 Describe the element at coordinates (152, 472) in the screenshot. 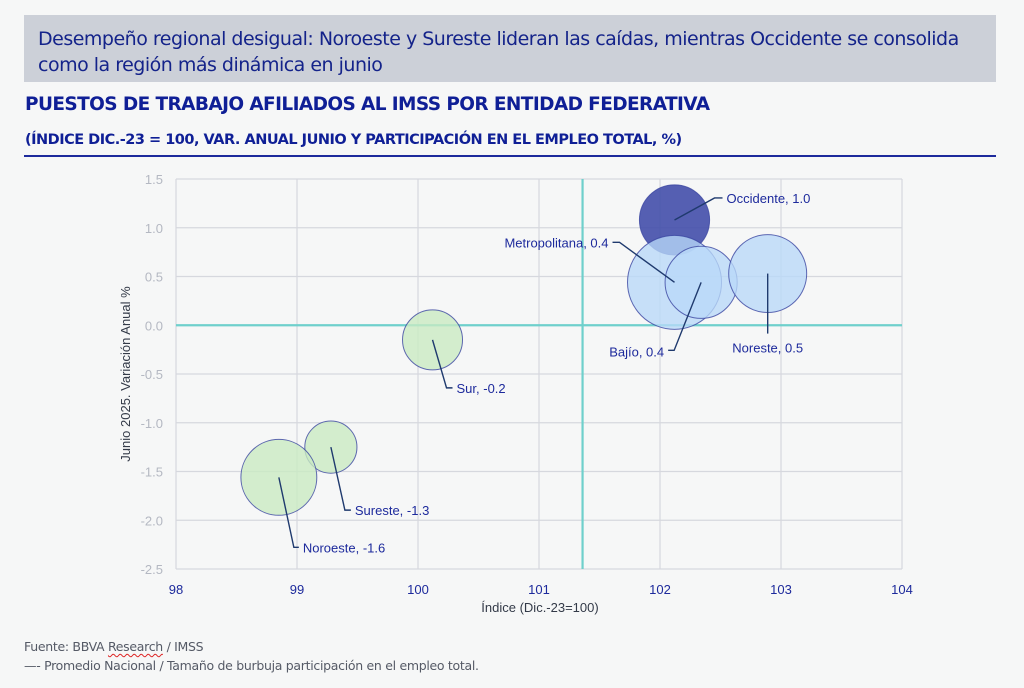

I see `y-tick-label: -1.5` at that location.